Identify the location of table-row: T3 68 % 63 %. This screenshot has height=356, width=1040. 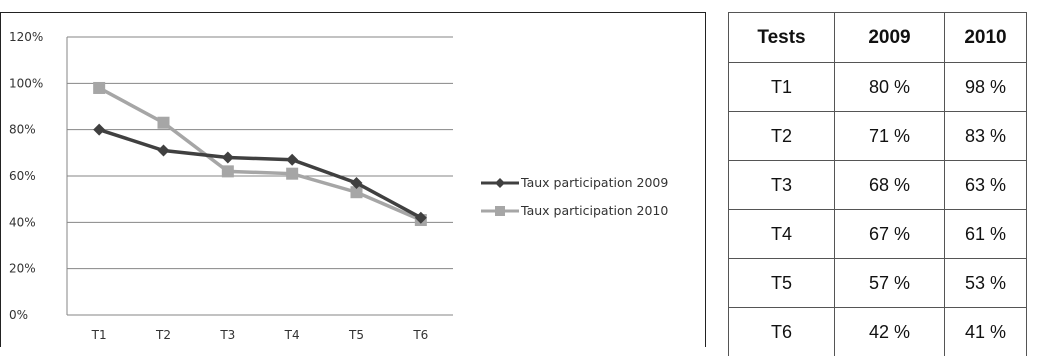
(878, 185).